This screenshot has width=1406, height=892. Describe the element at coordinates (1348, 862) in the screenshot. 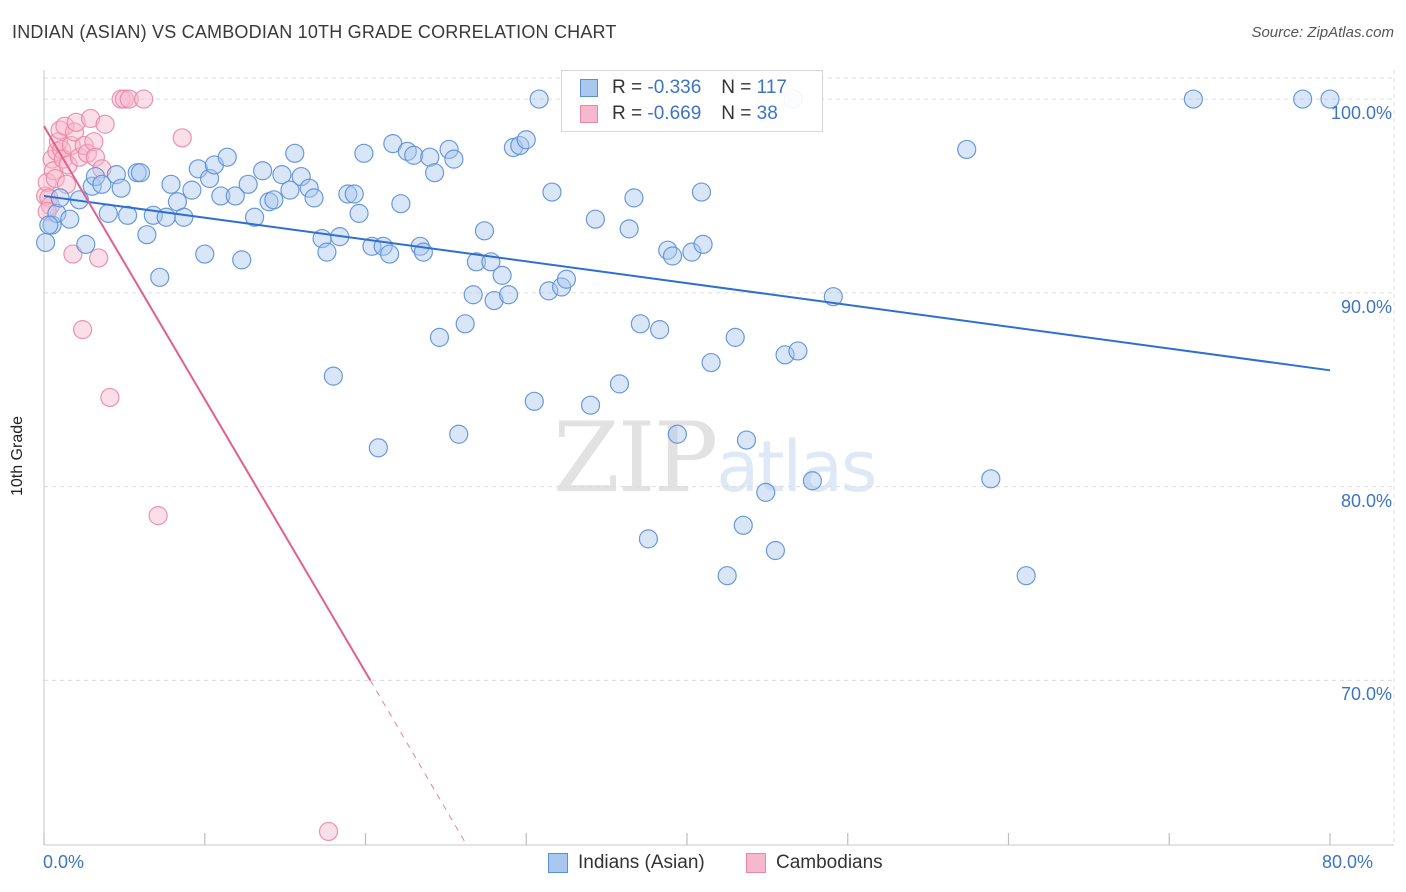

I see `x-tick-label-max: 80.0%` at that location.